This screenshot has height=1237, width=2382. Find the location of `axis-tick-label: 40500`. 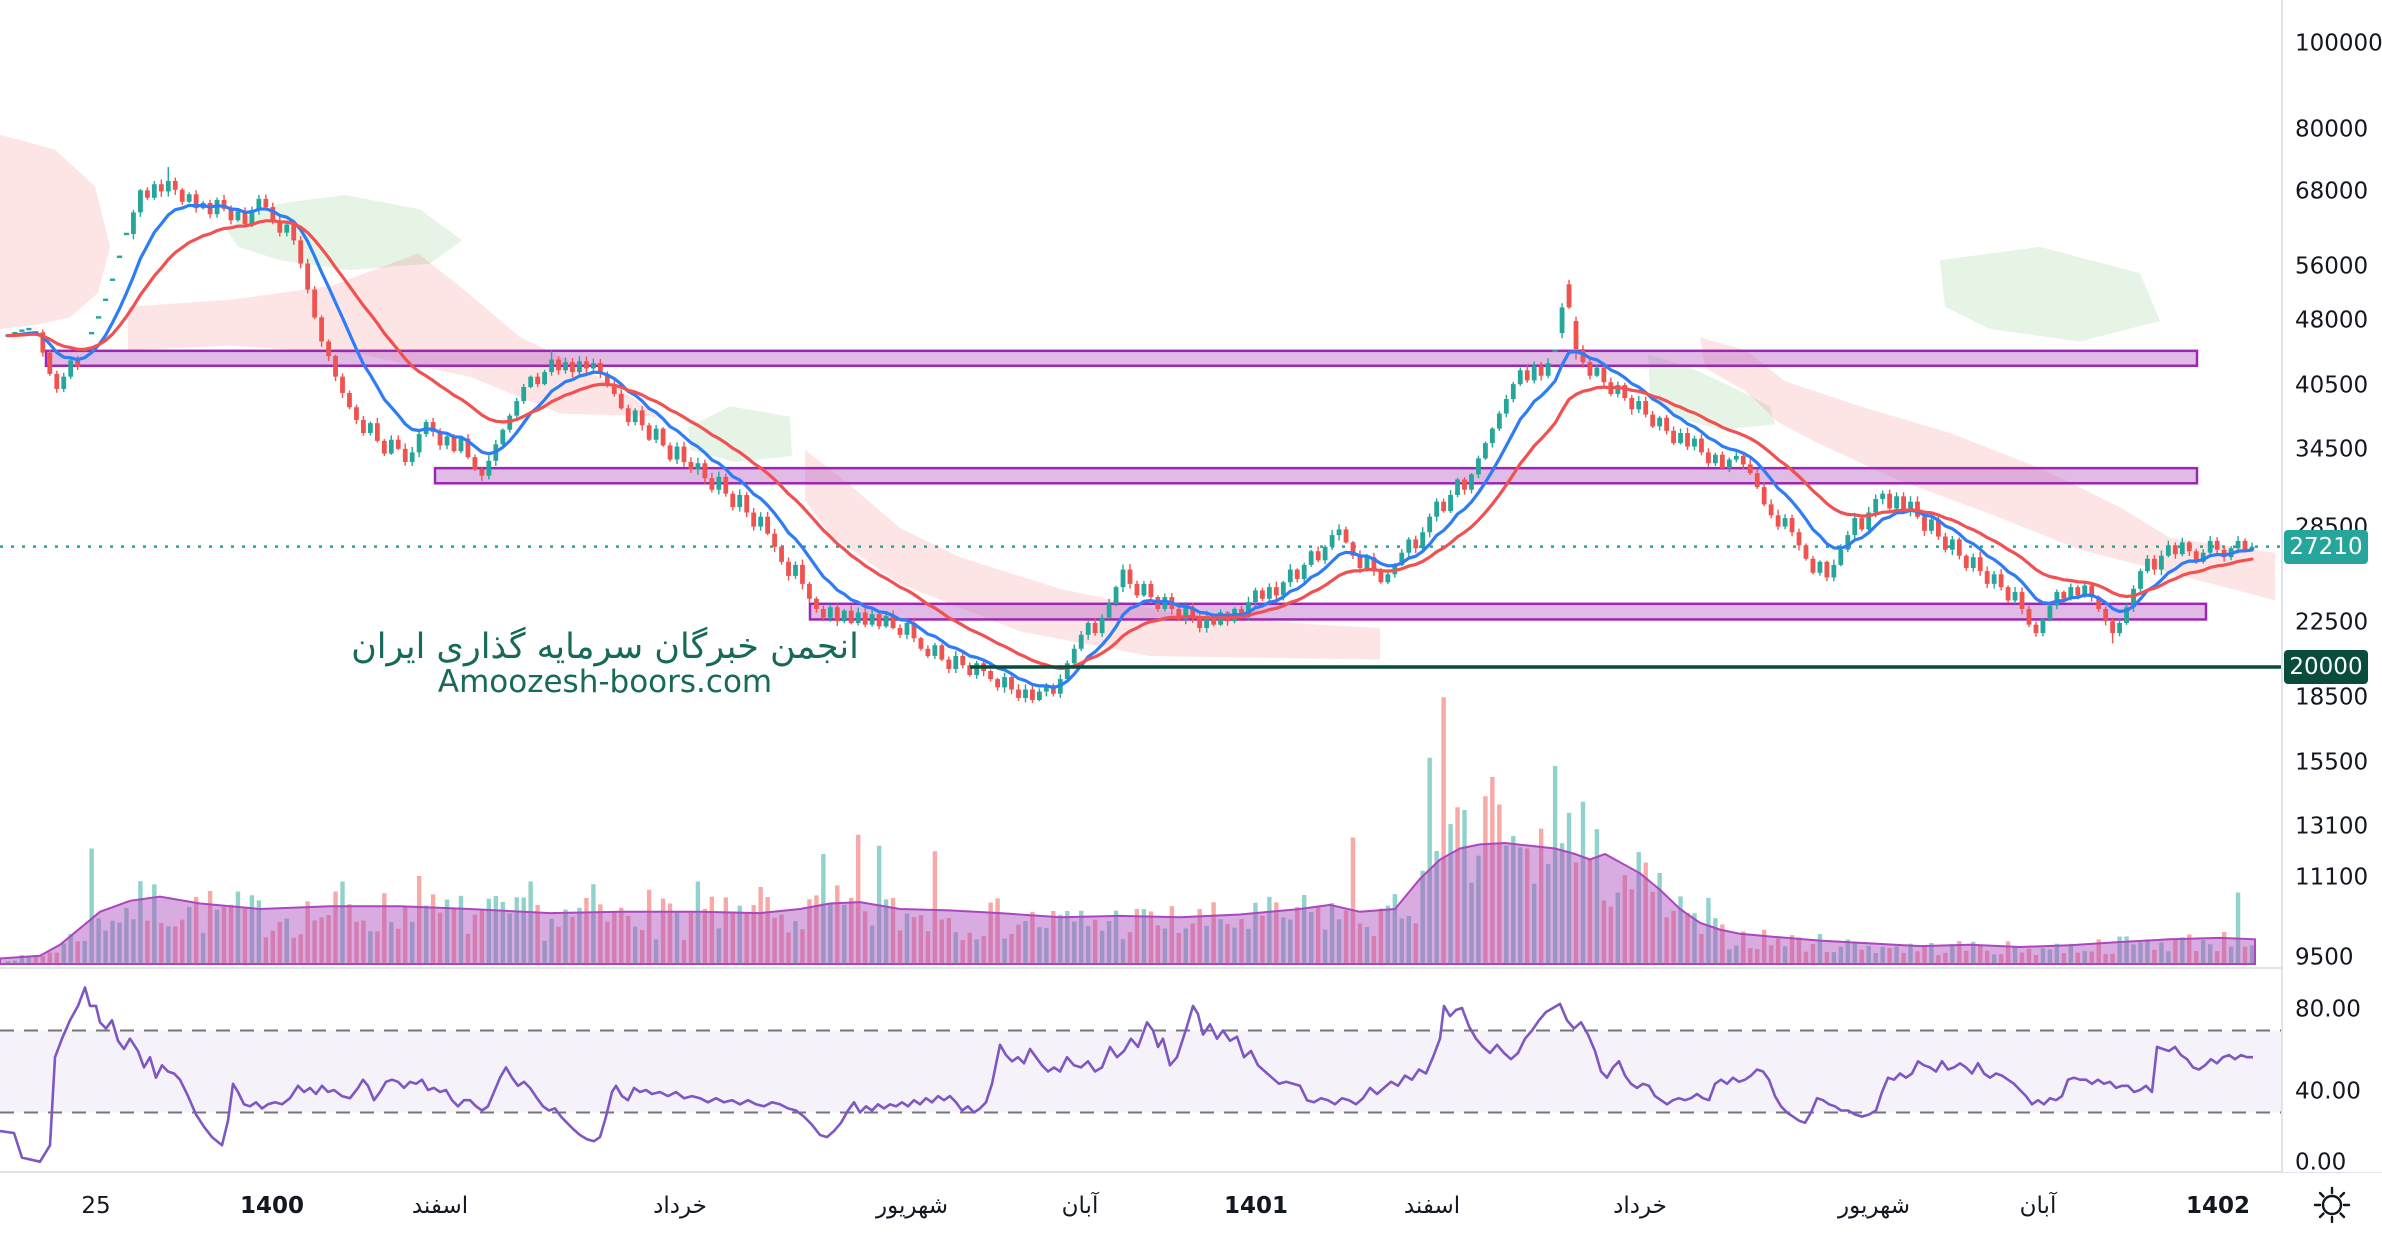

axis-tick-label: 40500 is located at coordinates (2332, 385).